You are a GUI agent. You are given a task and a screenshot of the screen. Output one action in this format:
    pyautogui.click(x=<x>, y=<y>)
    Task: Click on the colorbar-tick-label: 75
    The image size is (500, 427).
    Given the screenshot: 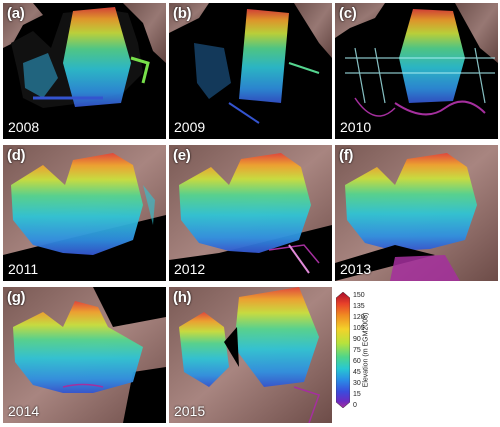 What is the action you would take?
    pyautogui.click(x=357, y=350)
    